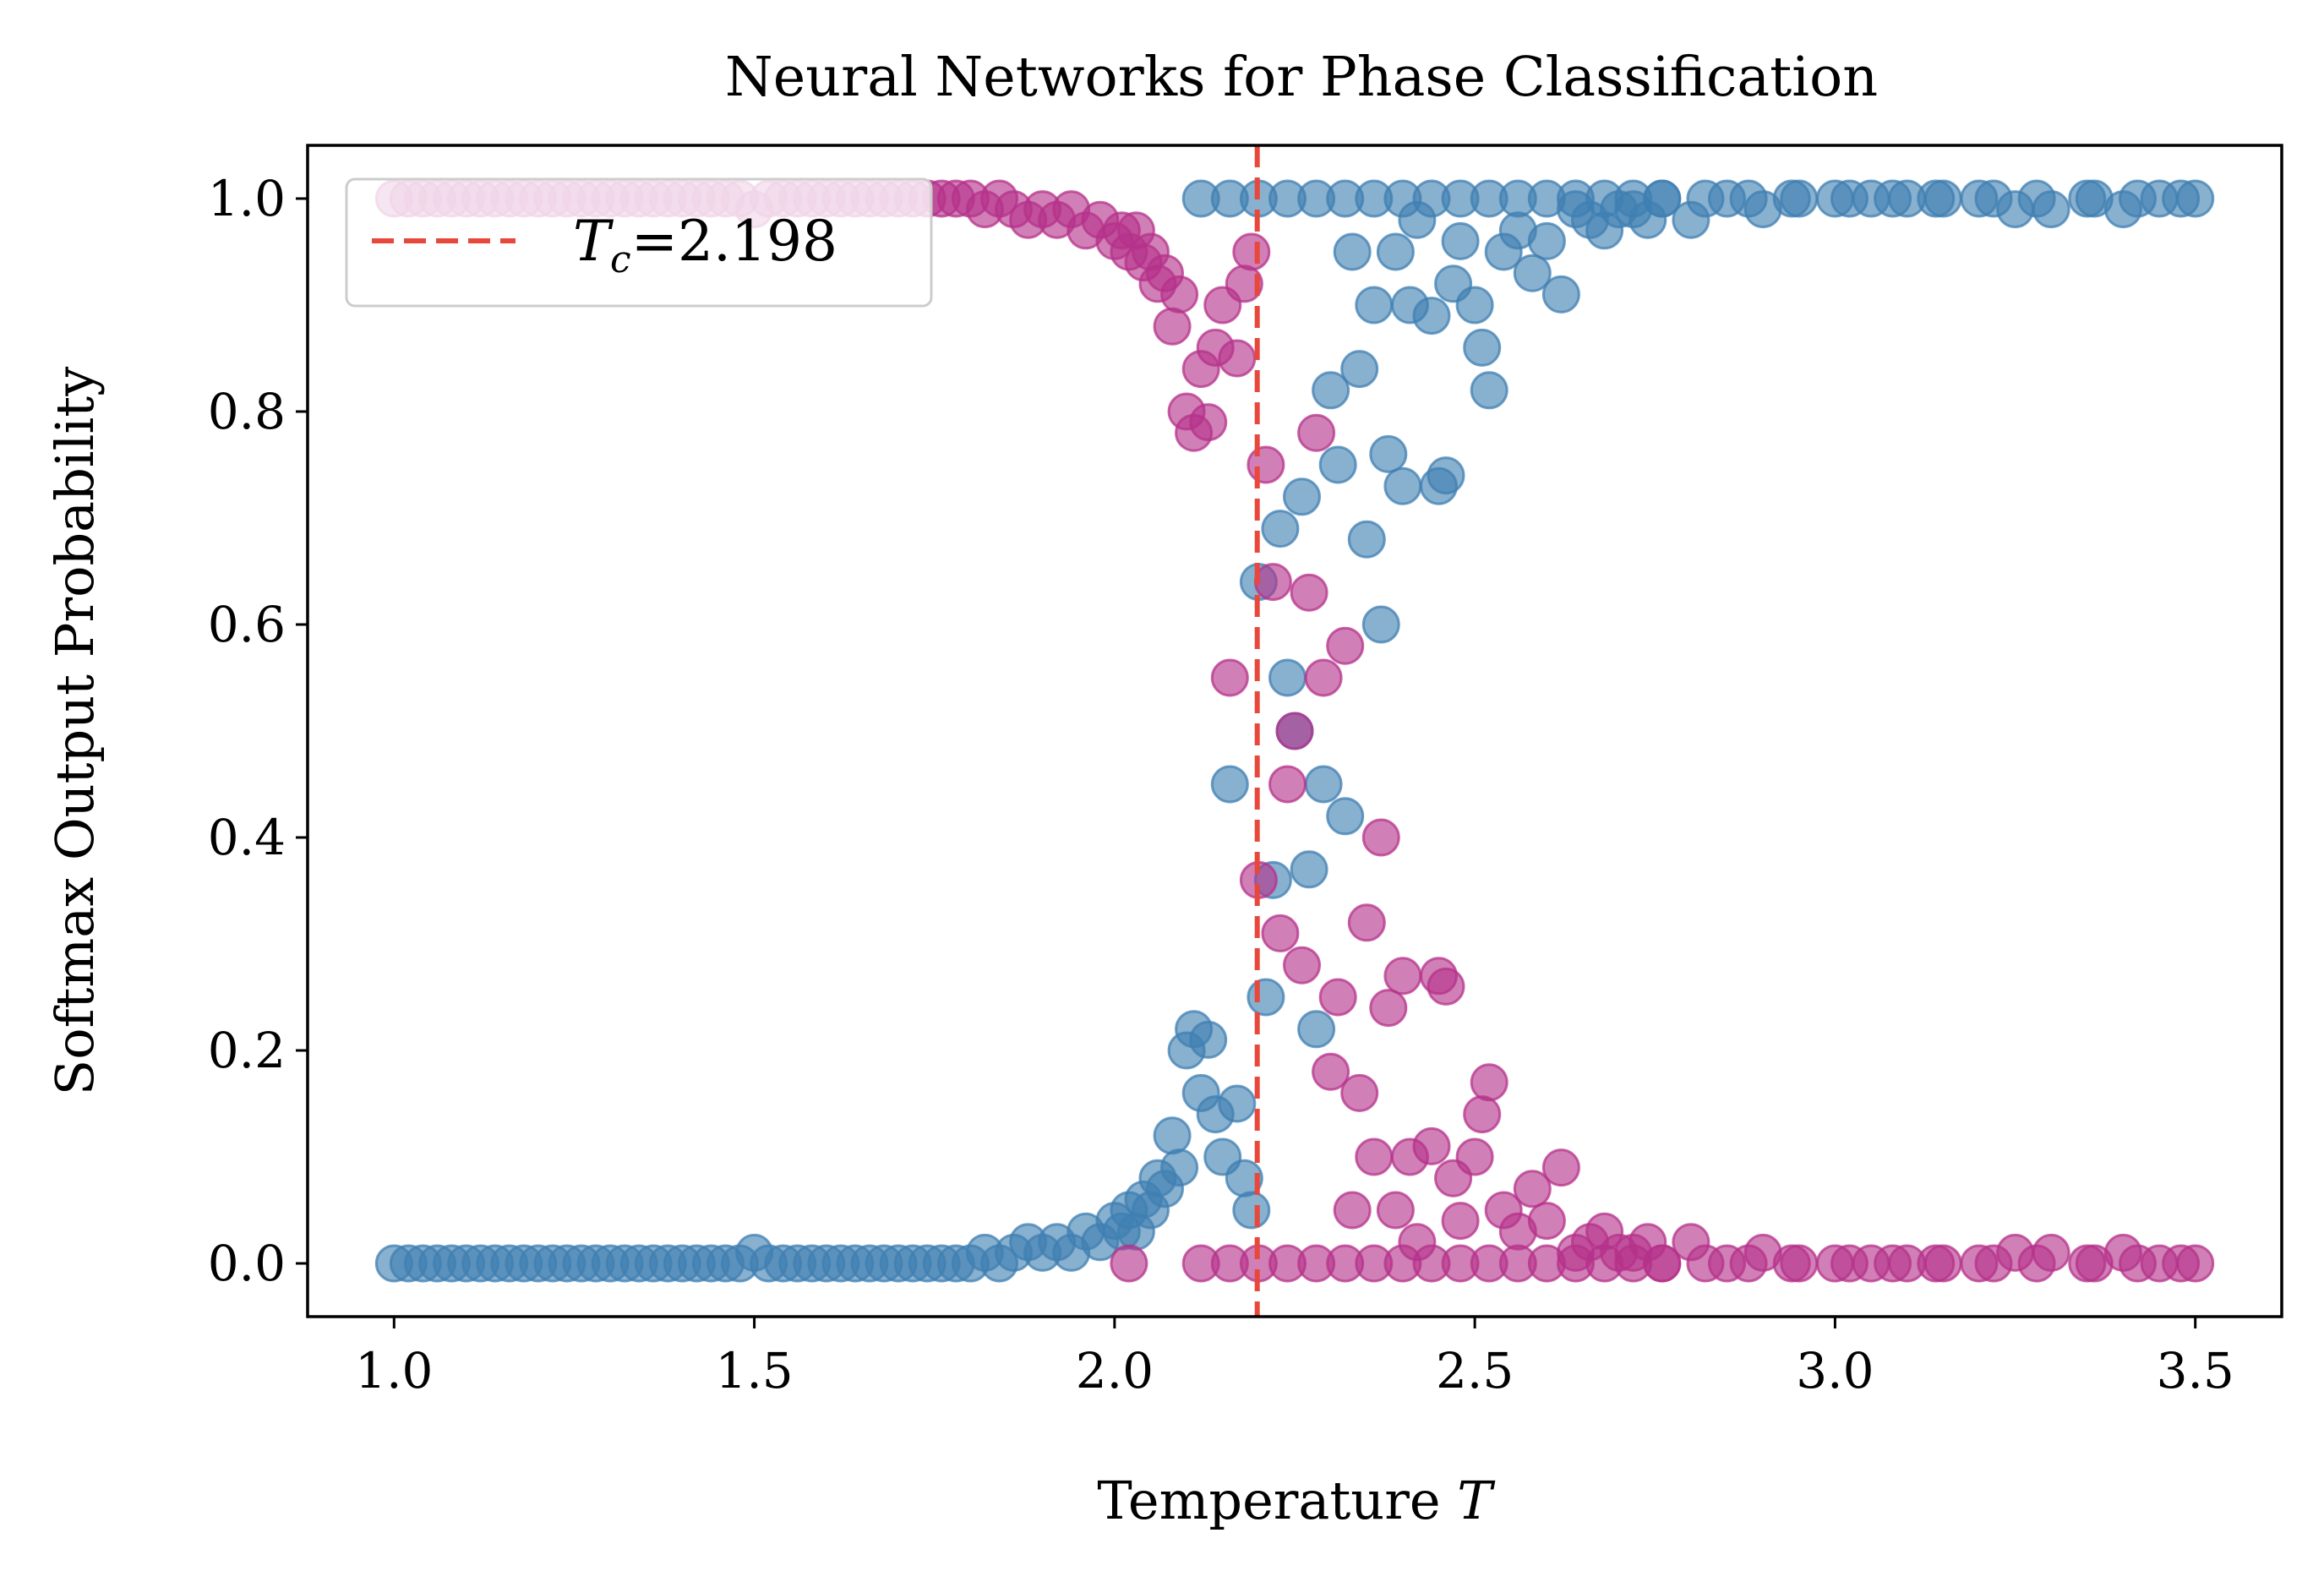 The width and height of the screenshot is (2324, 1582). What do you see at coordinates (1301, 77) in the screenshot?
I see `chart-title: Neural Networks for Phase Classification` at bounding box center [1301, 77].